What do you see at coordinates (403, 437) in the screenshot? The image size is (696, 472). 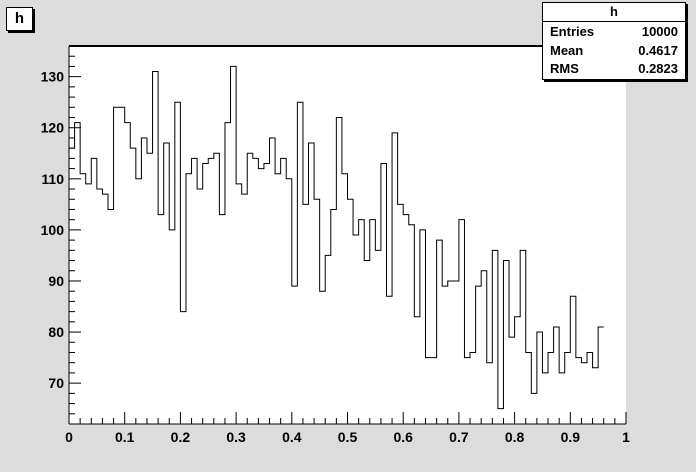 I see `x-tick-label: 0.6` at bounding box center [403, 437].